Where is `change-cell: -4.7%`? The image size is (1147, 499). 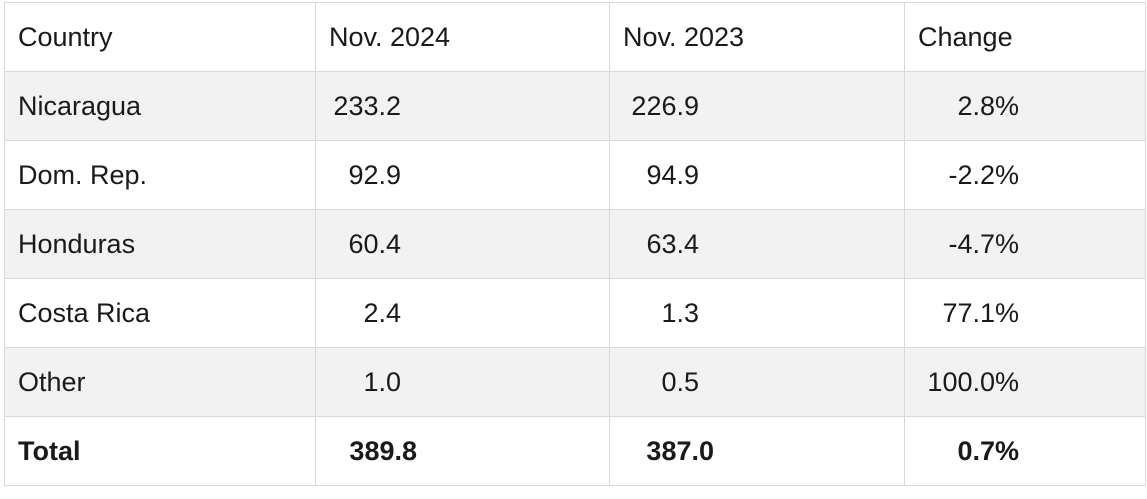
change-cell: -4.7% is located at coordinates (1025, 244).